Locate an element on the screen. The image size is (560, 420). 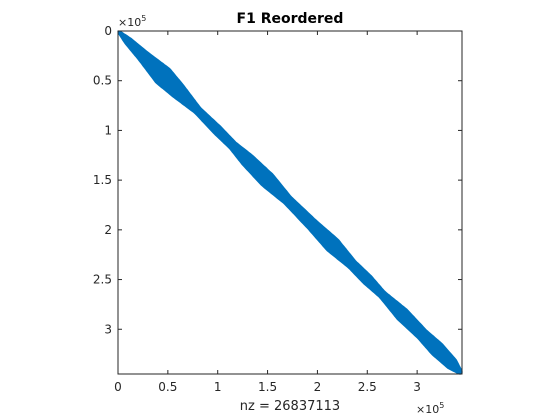
y-tick-label: 1 is located at coordinates (108, 130).